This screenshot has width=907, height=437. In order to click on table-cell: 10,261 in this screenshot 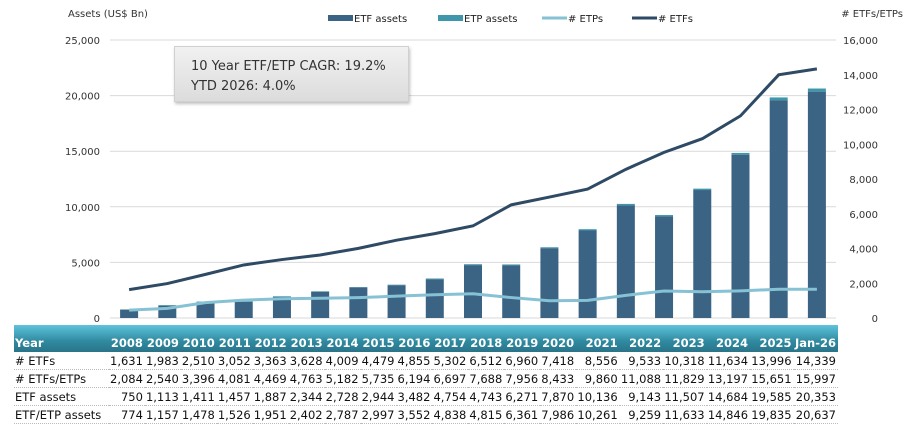, I will do `click(598, 414)`.